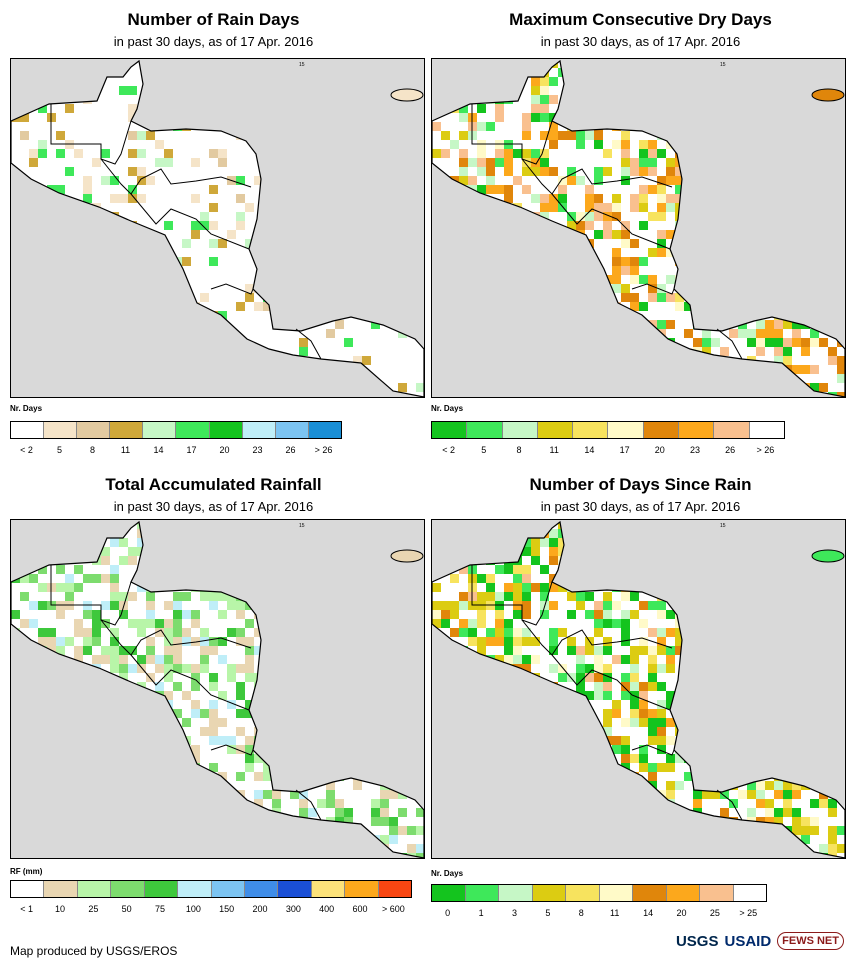  I want to click on legend-label: 8, so click(581, 913).